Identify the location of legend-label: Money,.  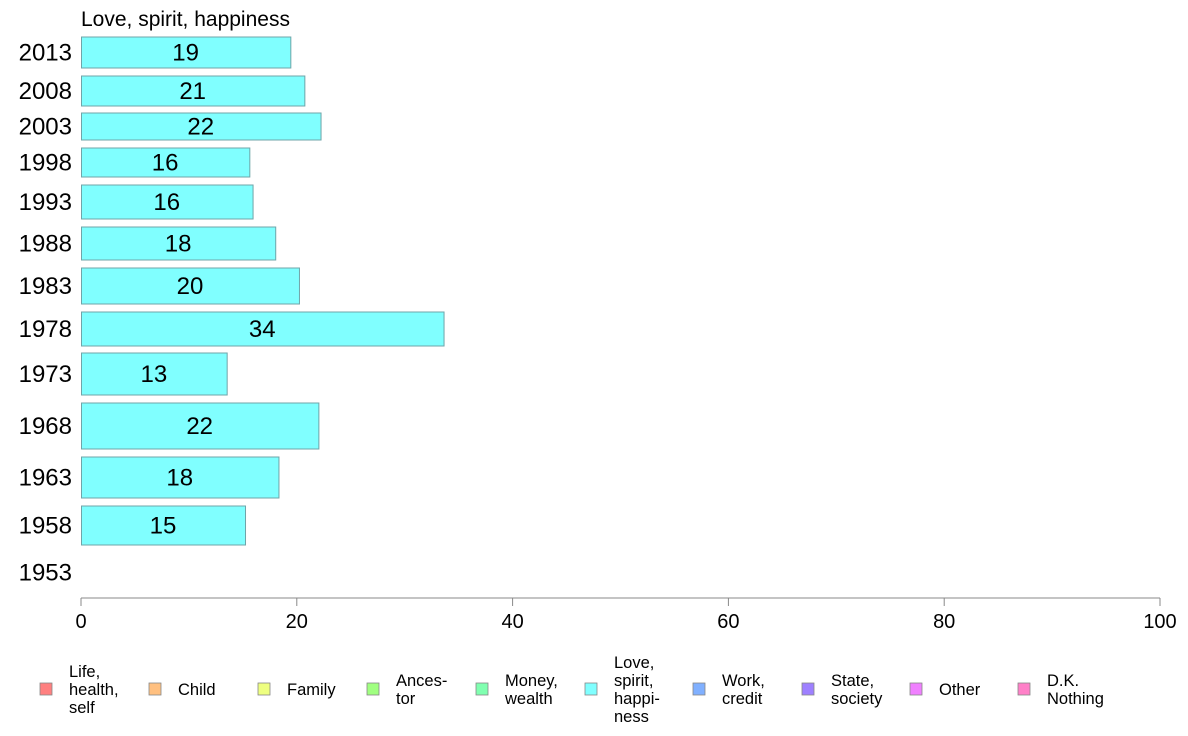
(531, 681).